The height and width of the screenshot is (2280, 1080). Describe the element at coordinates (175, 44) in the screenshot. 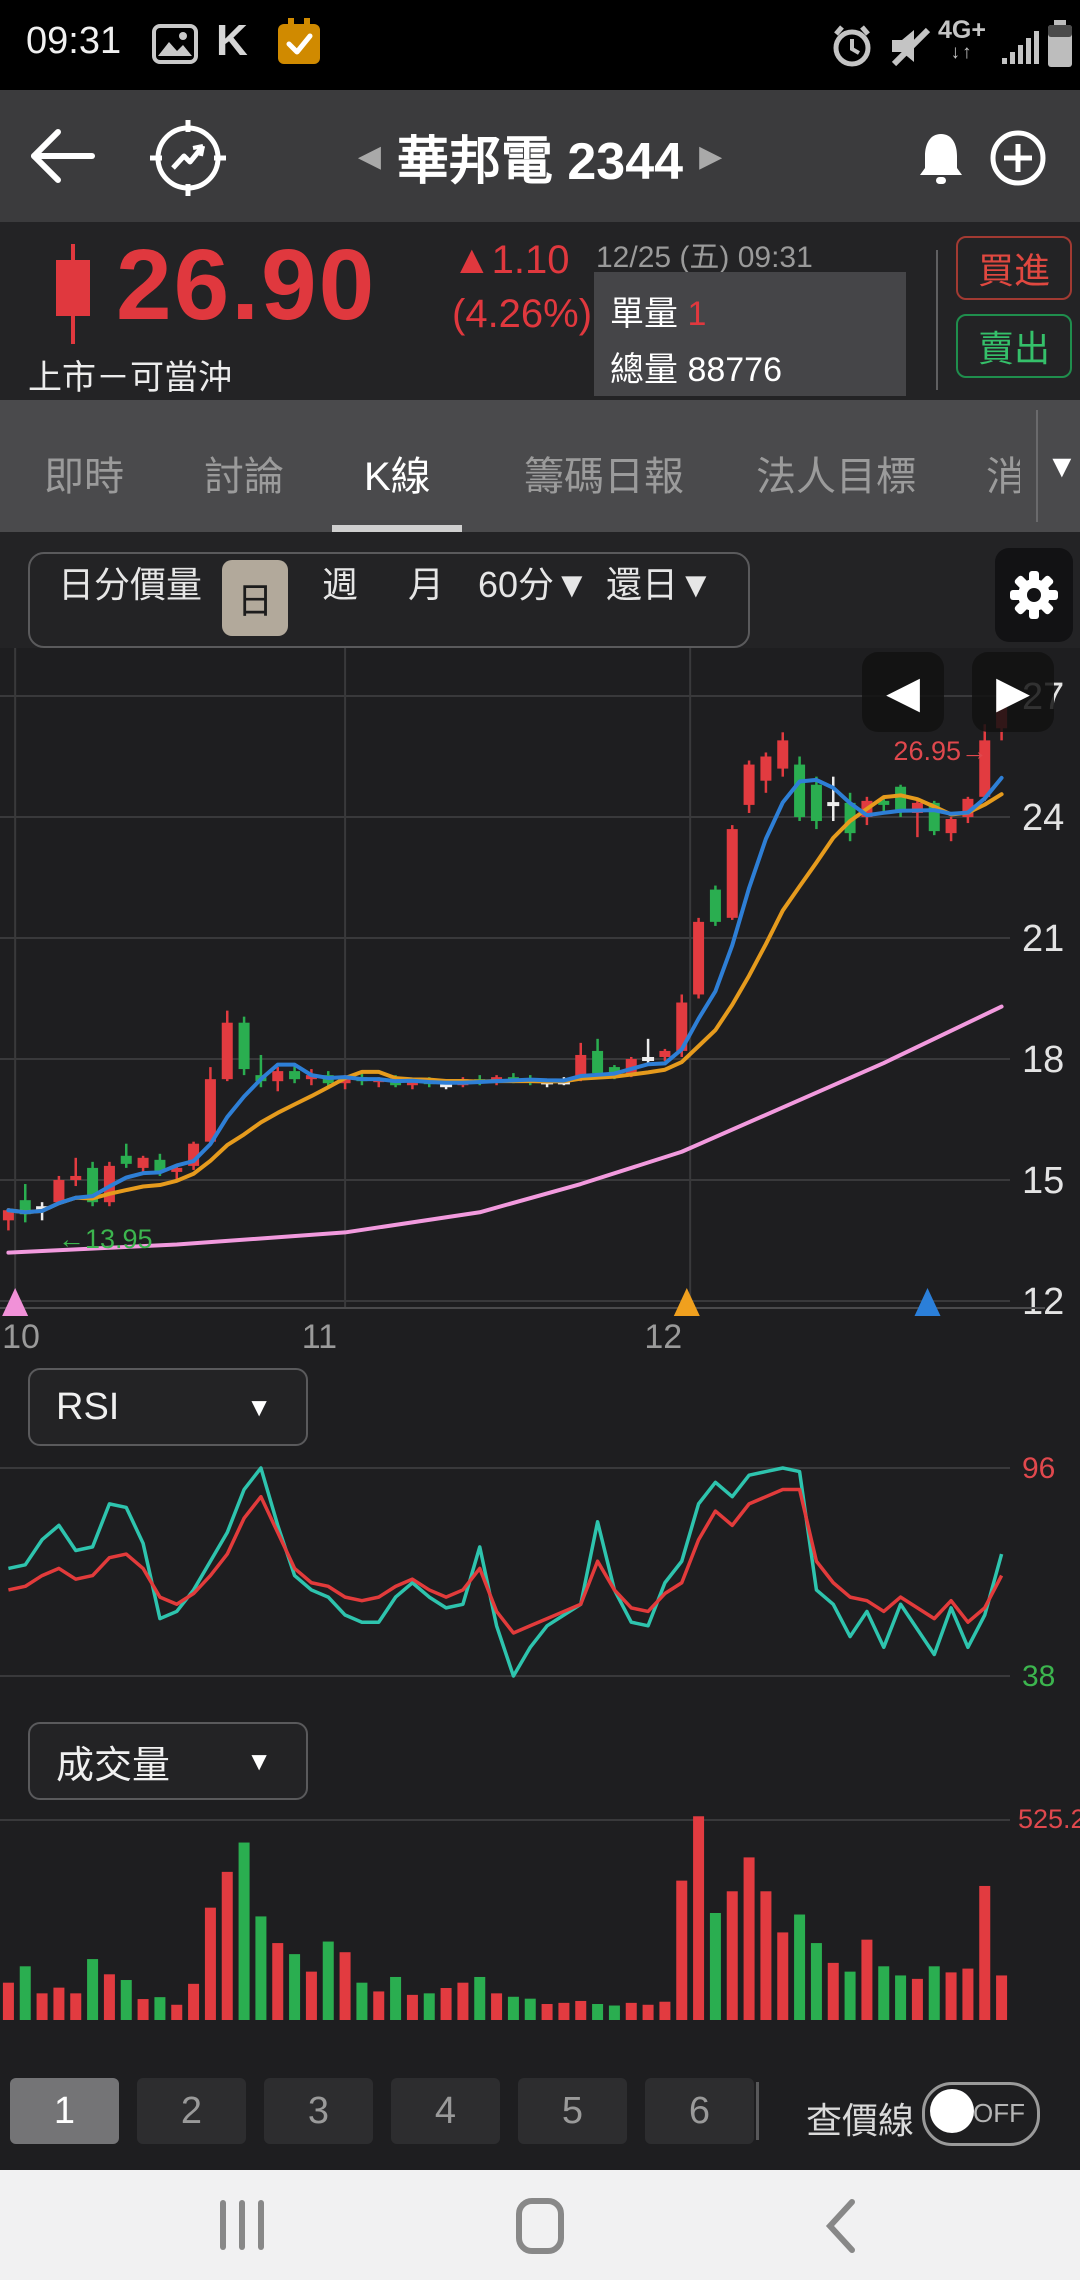

I see `gallery-icon` at that location.